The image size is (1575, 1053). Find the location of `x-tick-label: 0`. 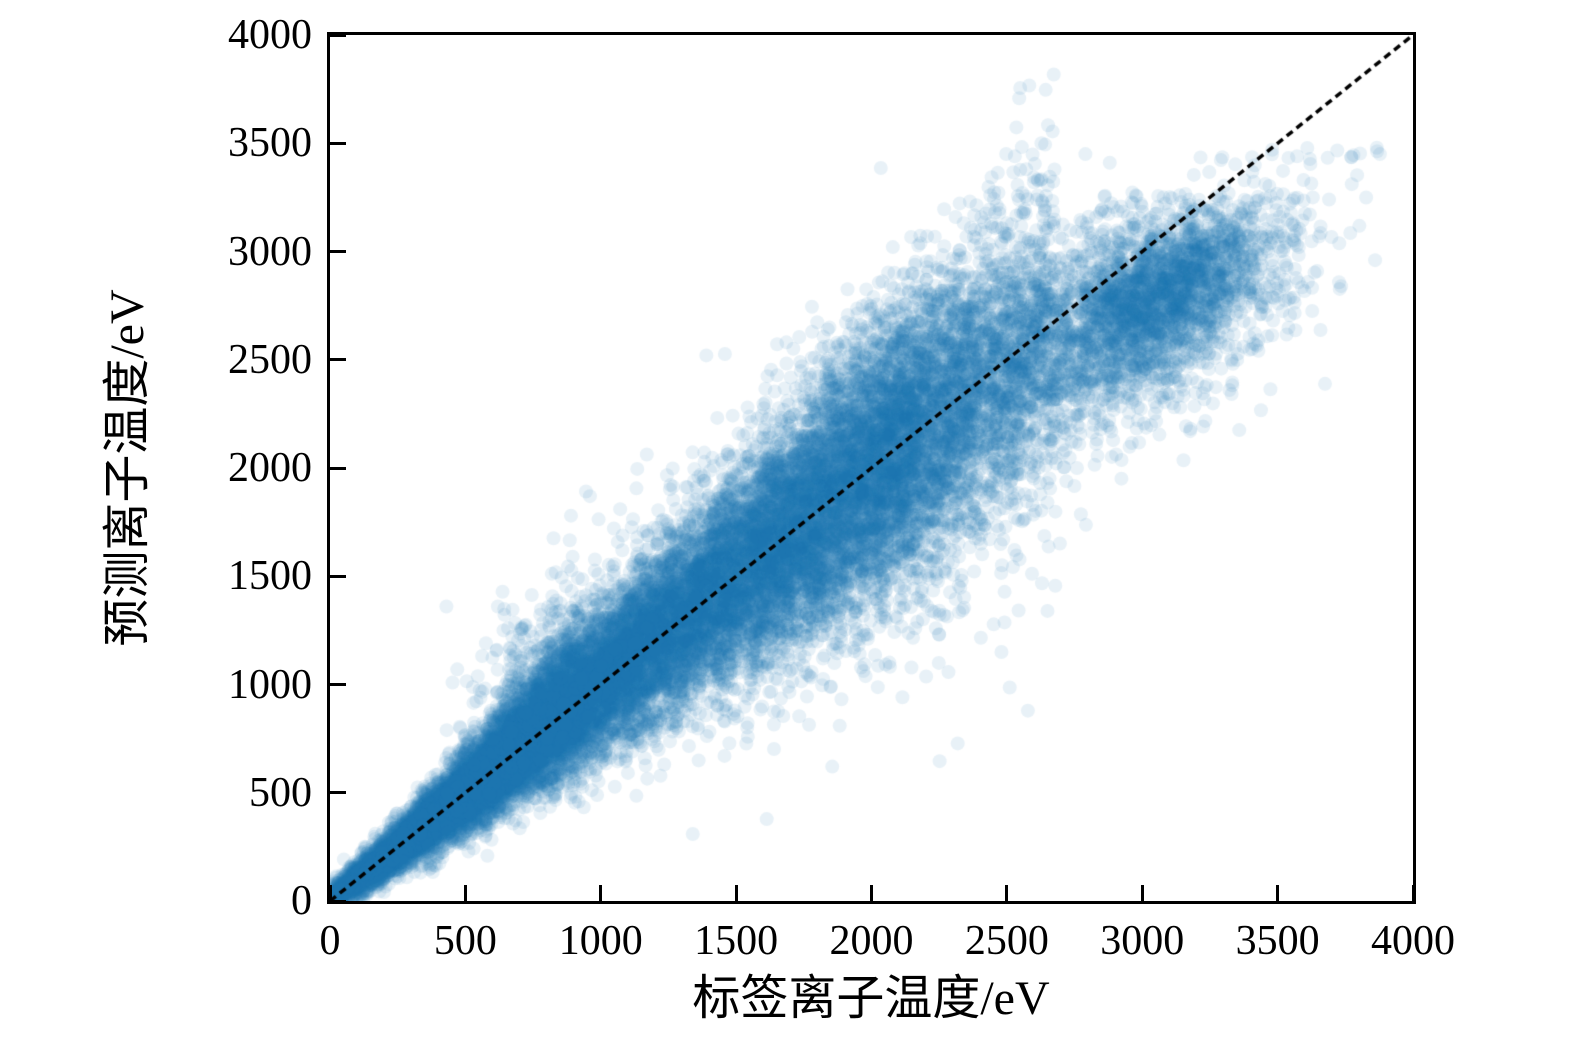

x-tick-label: 0 is located at coordinates (330, 941).